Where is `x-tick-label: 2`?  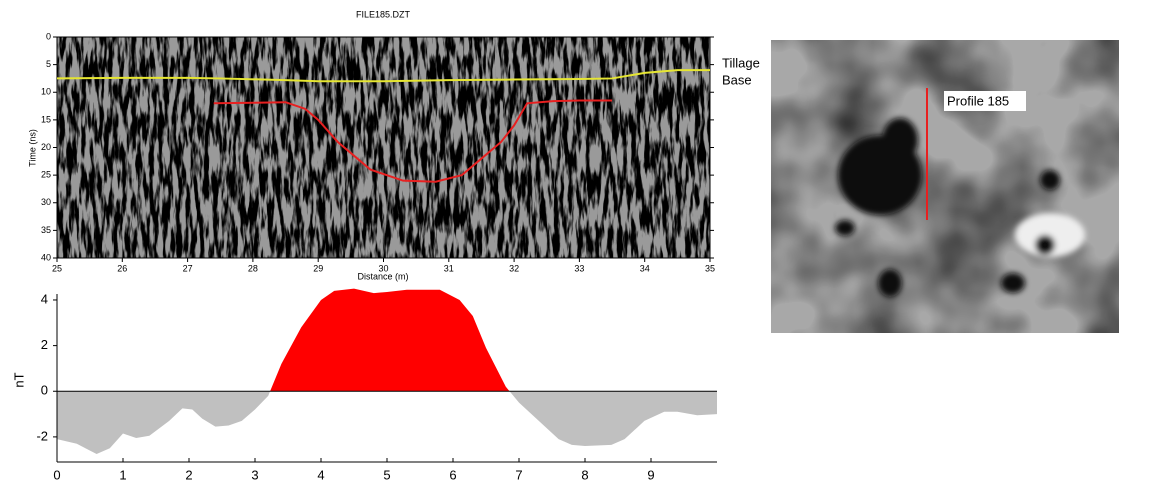 x-tick-label: 2 is located at coordinates (188, 474).